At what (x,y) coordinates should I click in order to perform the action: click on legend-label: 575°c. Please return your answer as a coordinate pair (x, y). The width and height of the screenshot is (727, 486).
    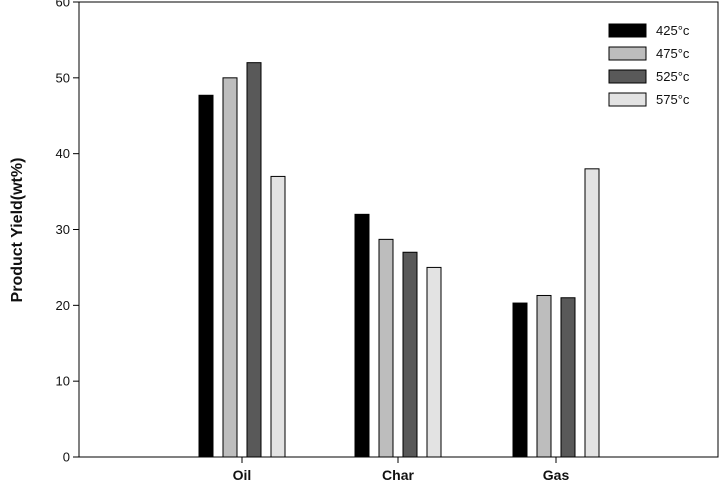
    Looking at the image, I should click on (673, 99).